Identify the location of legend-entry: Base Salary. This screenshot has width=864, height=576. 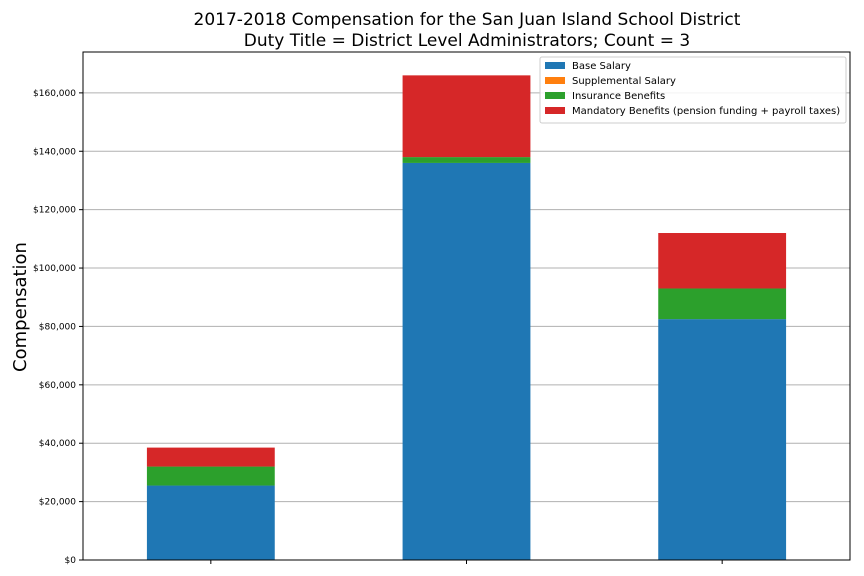
(601, 66).